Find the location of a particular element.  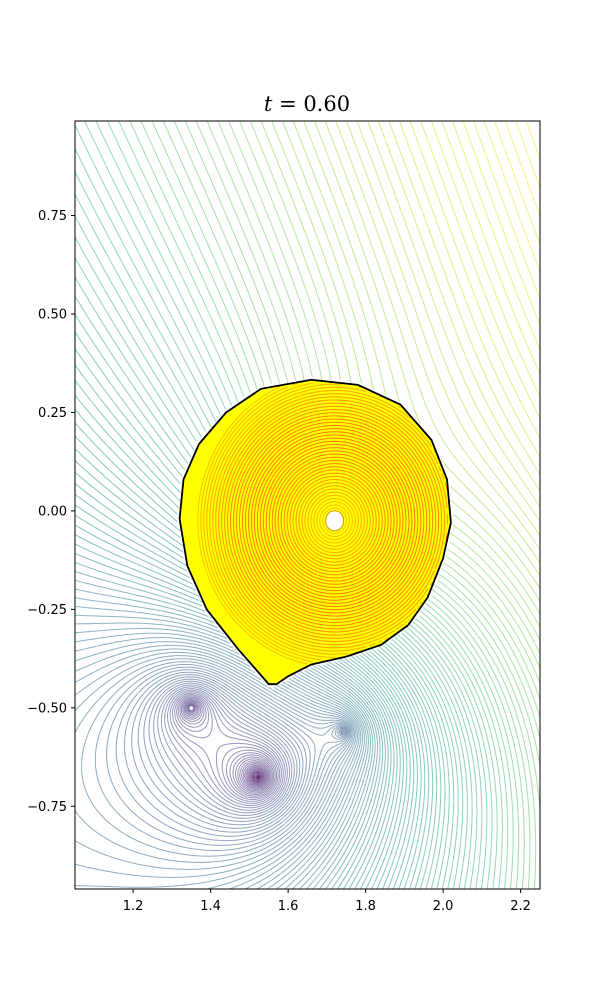

x-tick-label: 1.8 is located at coordinates (365, 906).